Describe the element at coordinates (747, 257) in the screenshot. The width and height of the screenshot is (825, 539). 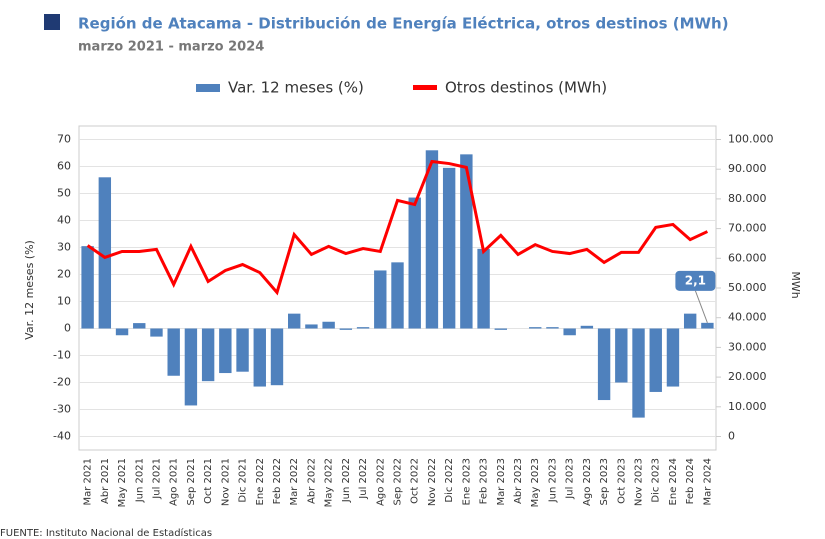
I see `y2-tick-label: 60.000` at that location.